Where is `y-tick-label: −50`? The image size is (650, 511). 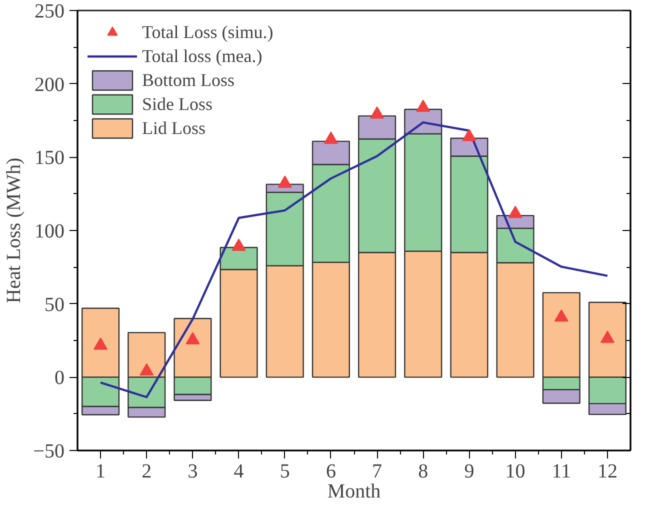 y-tick-label: −50 is located at coordinates (48, 451).